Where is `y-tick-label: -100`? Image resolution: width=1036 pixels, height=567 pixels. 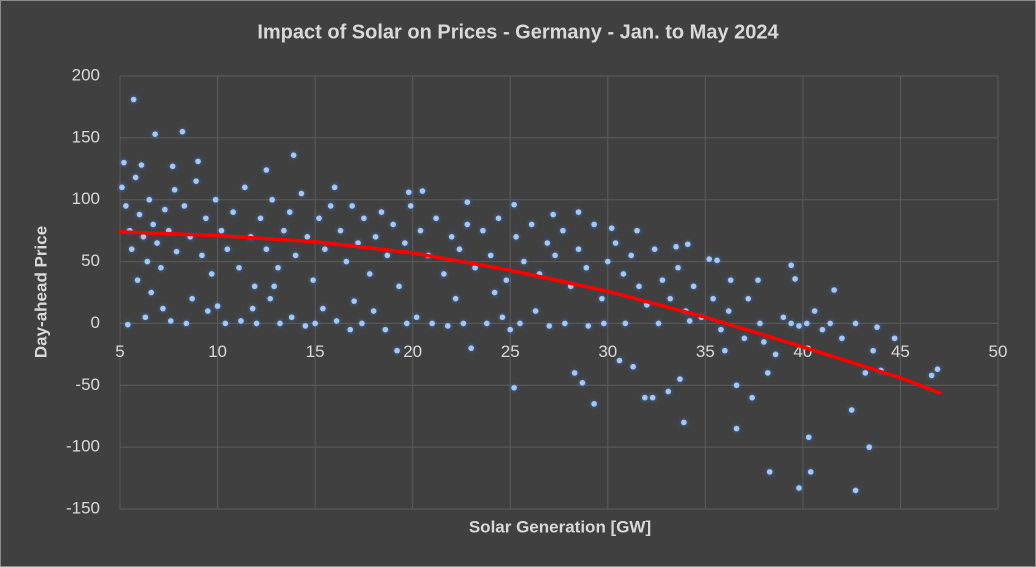
y-tick-label: -100 is located at coordinates (83, 446).